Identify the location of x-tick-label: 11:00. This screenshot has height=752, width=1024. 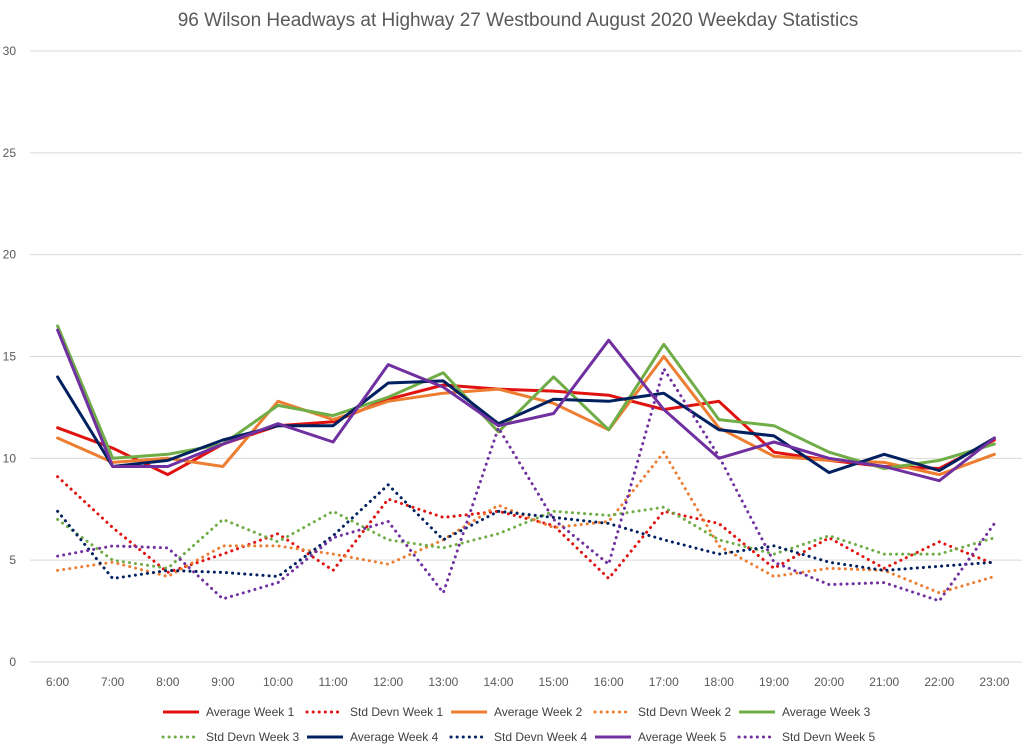
(333, 682).